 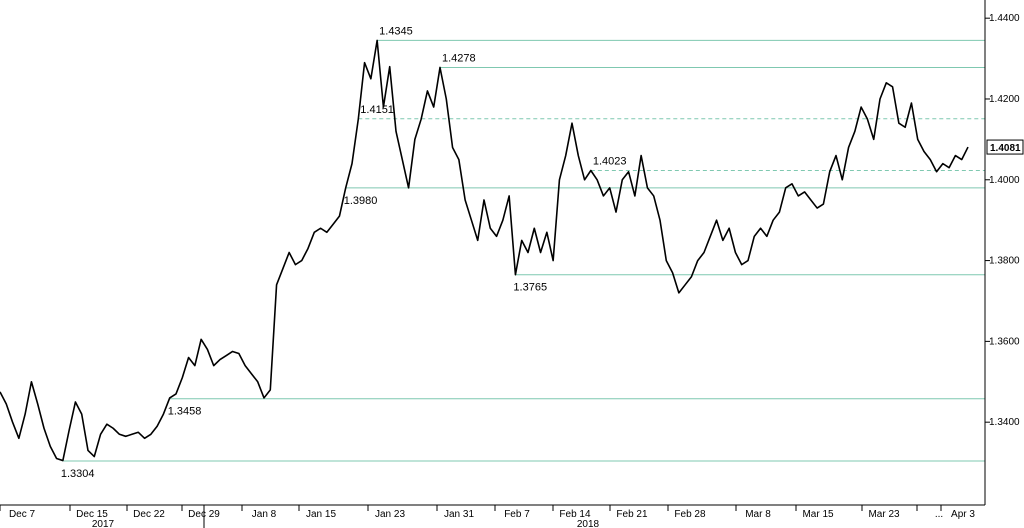 I want to click on level-label-2: 1.4151, so click(x=377, y=110).